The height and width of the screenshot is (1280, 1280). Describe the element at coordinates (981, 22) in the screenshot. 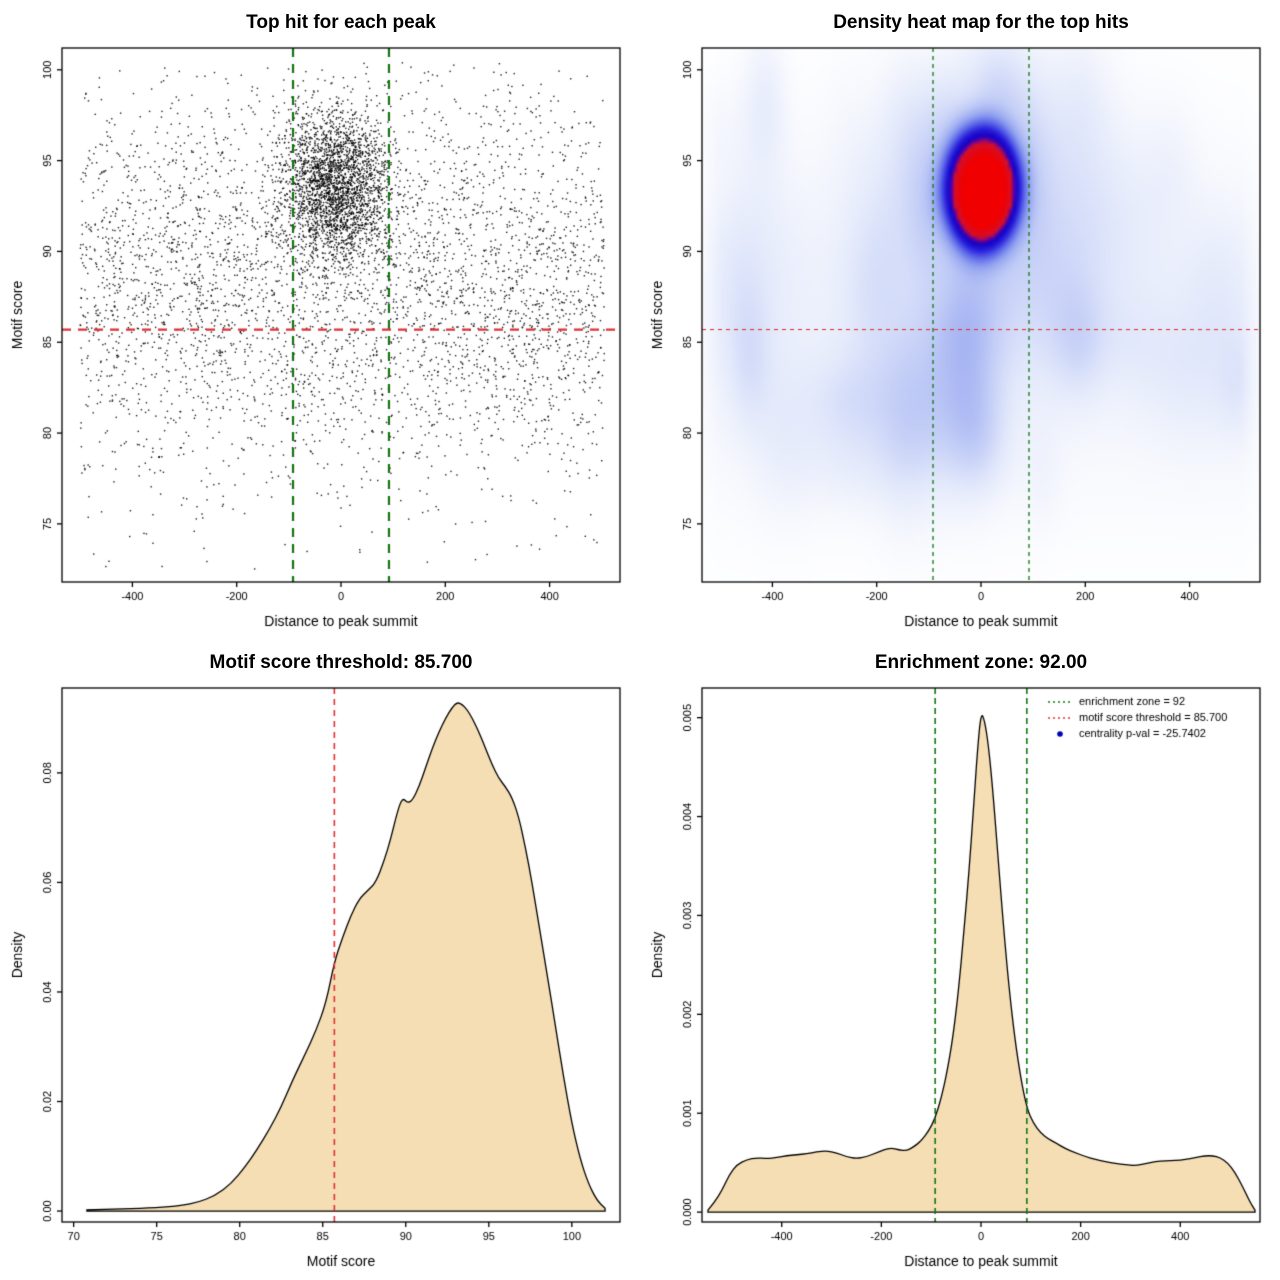

I see `heatmap-title: Density heat map for the top hits` at that location.